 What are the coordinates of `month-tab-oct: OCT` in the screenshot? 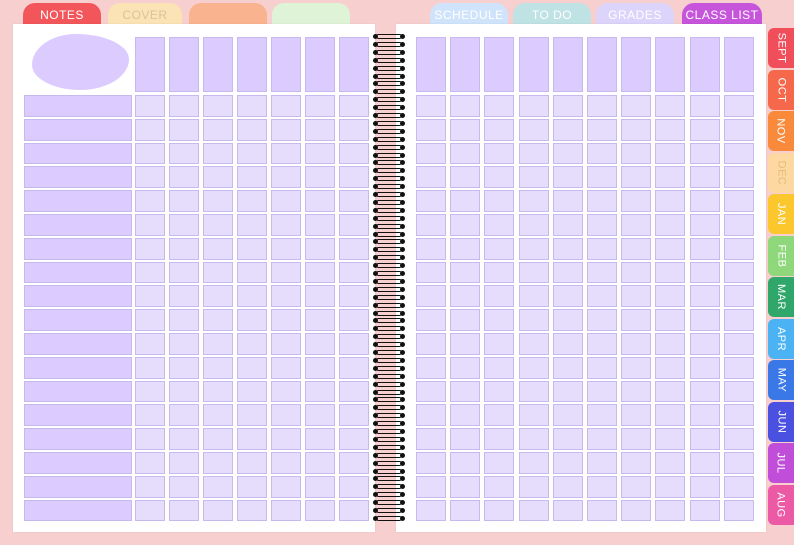 It's located at (781, 89).